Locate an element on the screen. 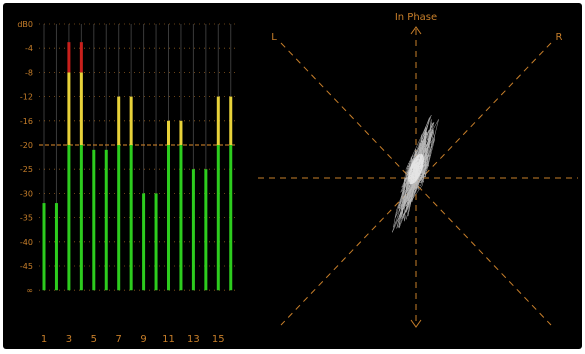 The image size is (585, 354). meter-scale-label: -25 is located at coordinates (26, 169).